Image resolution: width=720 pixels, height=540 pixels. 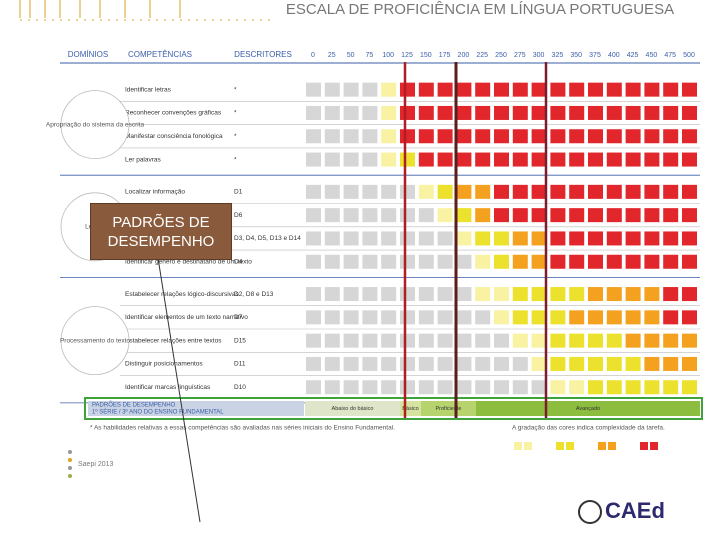 I want to click on standard-level-label: Proficiente, so click(x=449, y=409).